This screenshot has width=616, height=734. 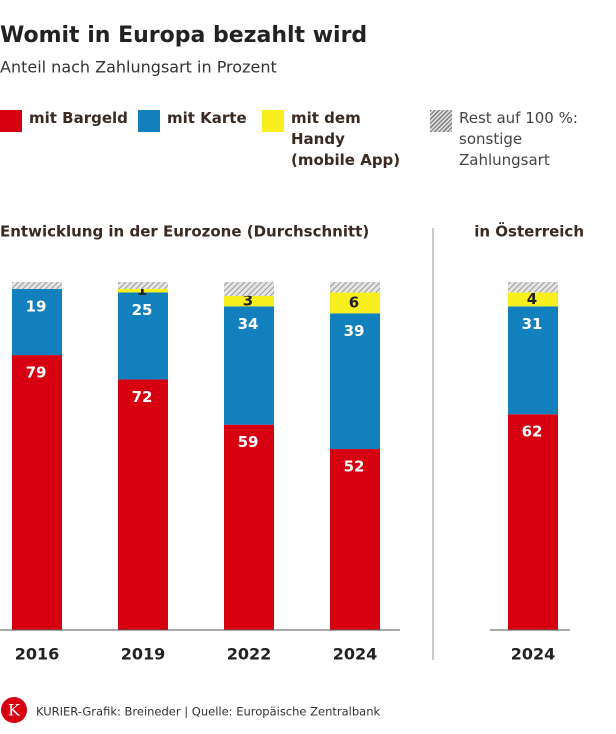 What do you see at coordinates (36, 373) in the screenshot?
I see `value-label: 79` at bounding box center [36, 373].